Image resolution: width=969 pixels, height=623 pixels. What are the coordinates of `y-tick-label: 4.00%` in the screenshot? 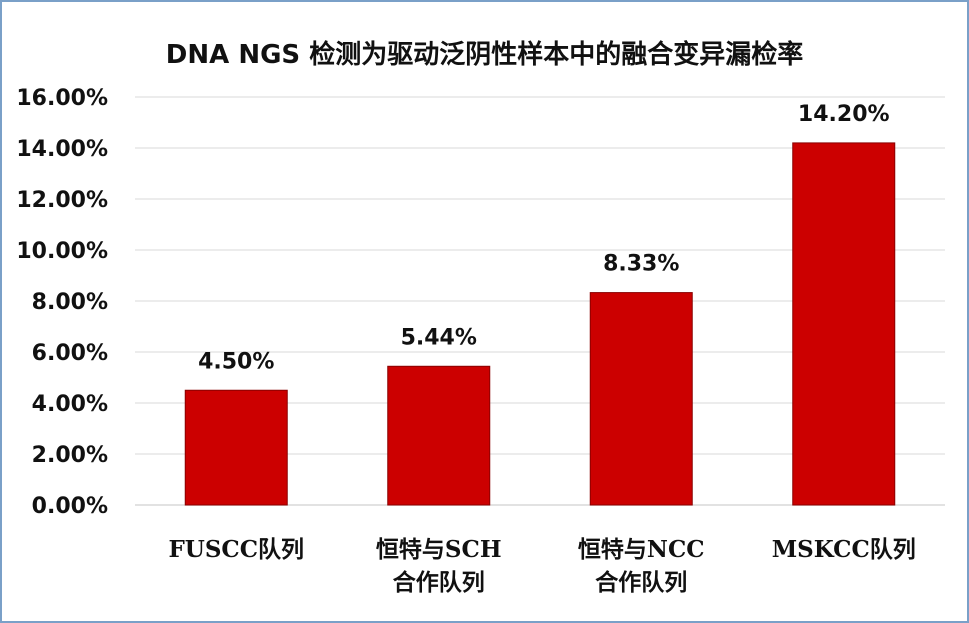 It's located at (70, 404).